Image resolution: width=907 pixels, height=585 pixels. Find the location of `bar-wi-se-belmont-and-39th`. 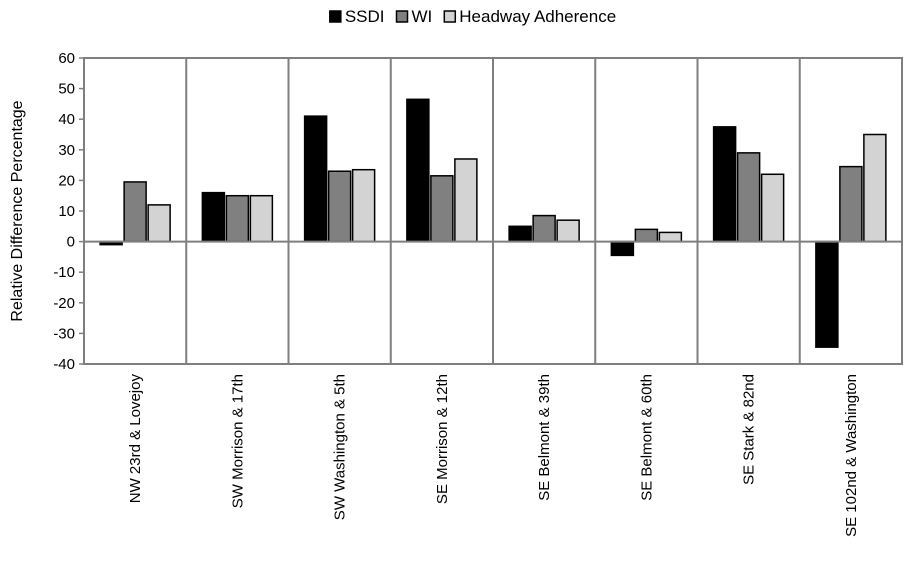

bar-wi-se-belmont-and-39th is located at coordinates (544, 228).